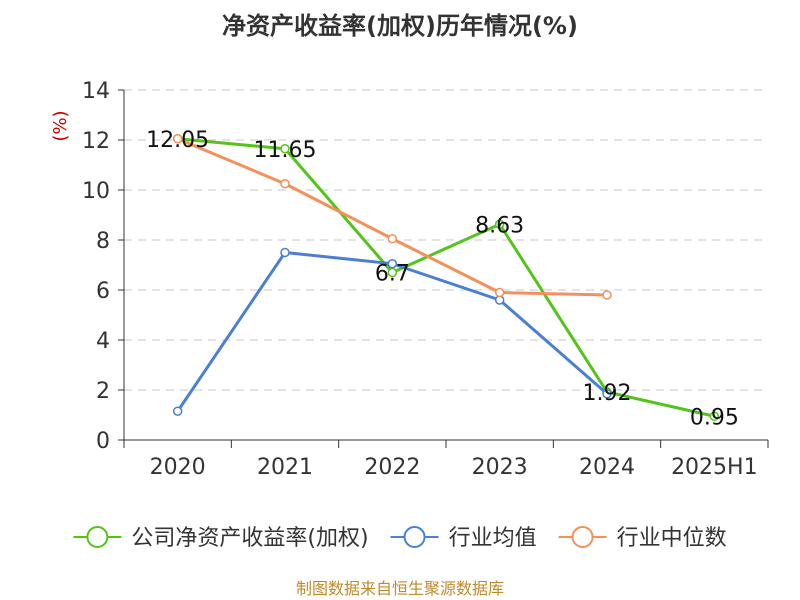 Image resolution: width=800 pixels, height=600 pixels. I want to click on legend-label: 行业中位数, so click(672, 538).